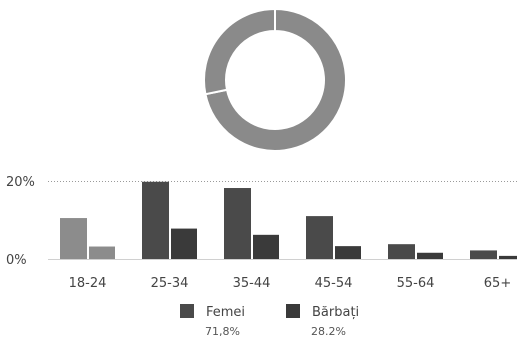 The width and height of the screenshot is (517, 340). I want to click on legend: Femei 71,8% Bărbați 28.2%, so click(269, 321).